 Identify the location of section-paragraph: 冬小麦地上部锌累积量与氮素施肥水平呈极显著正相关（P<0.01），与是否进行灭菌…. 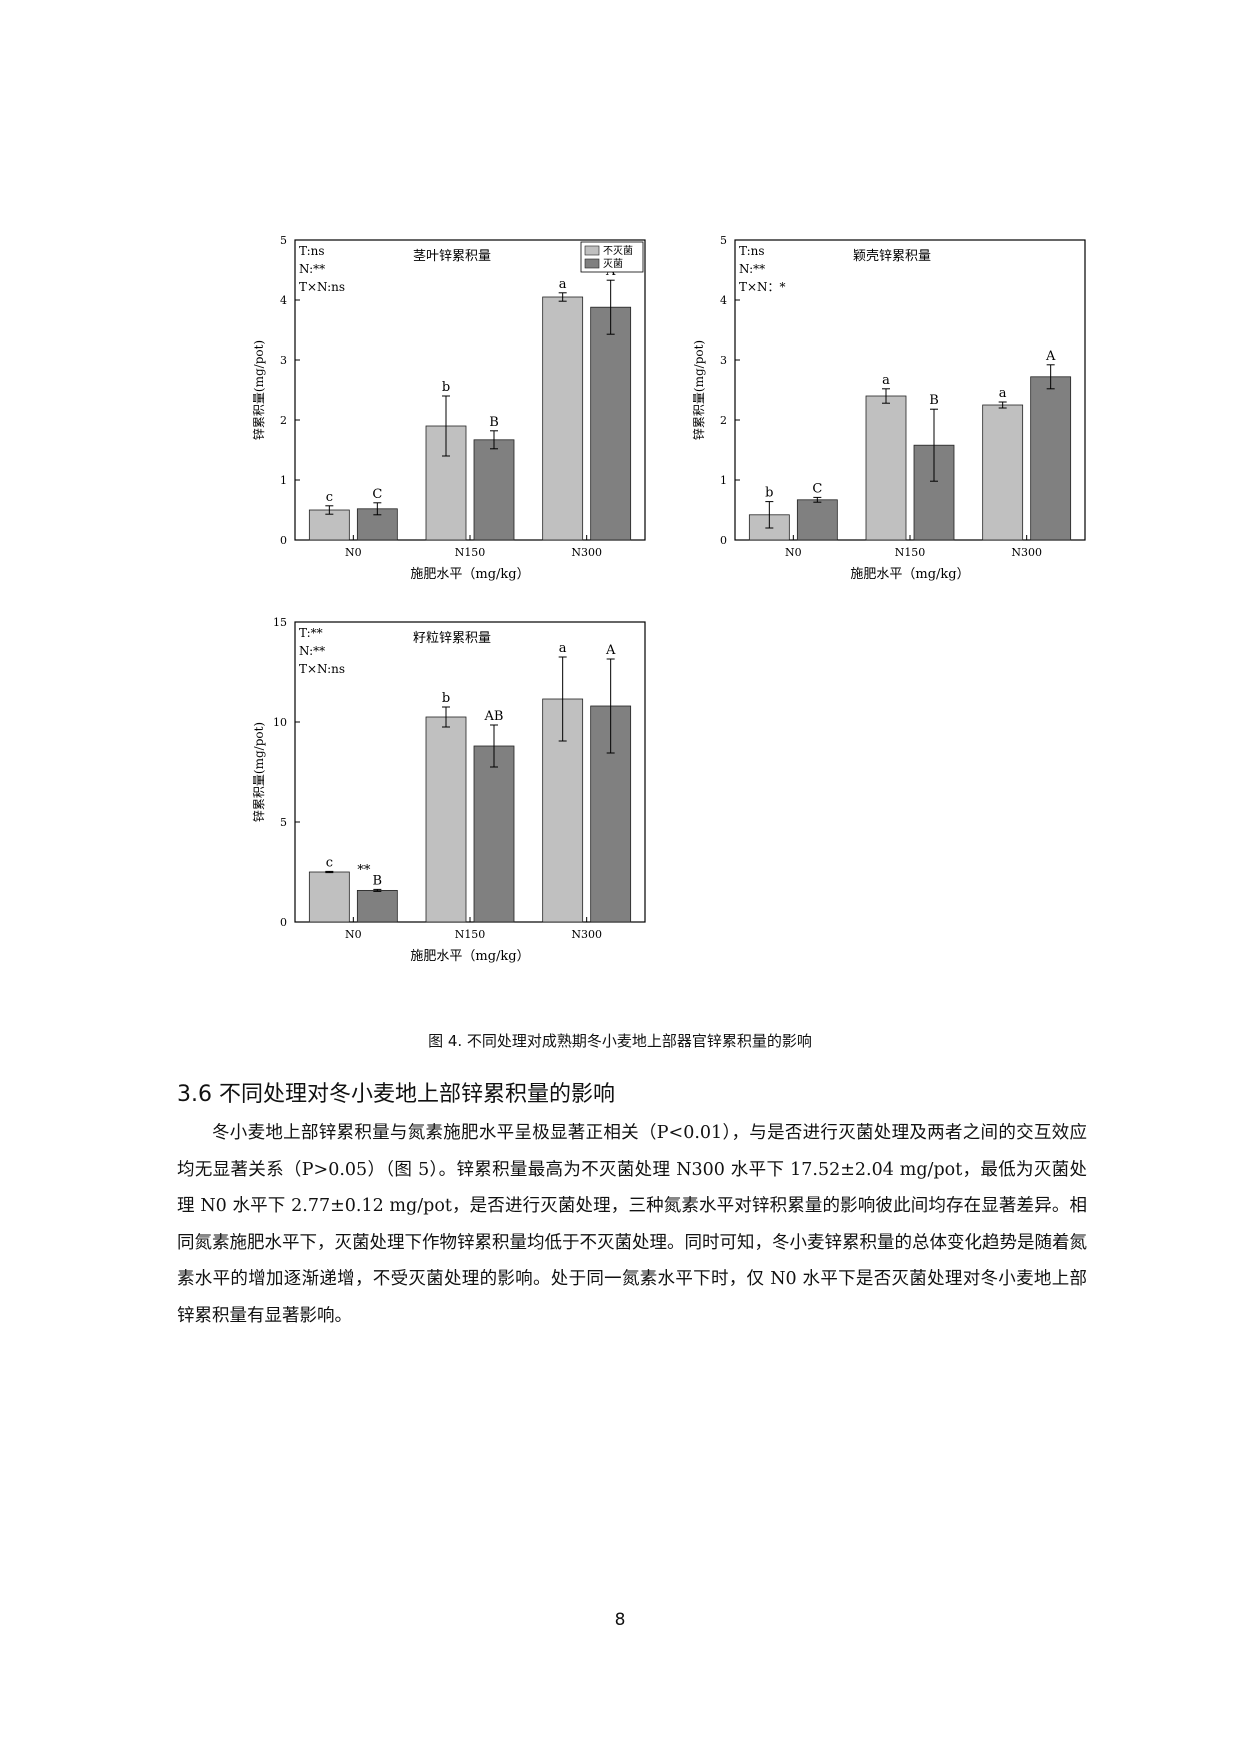
(632, 1224).